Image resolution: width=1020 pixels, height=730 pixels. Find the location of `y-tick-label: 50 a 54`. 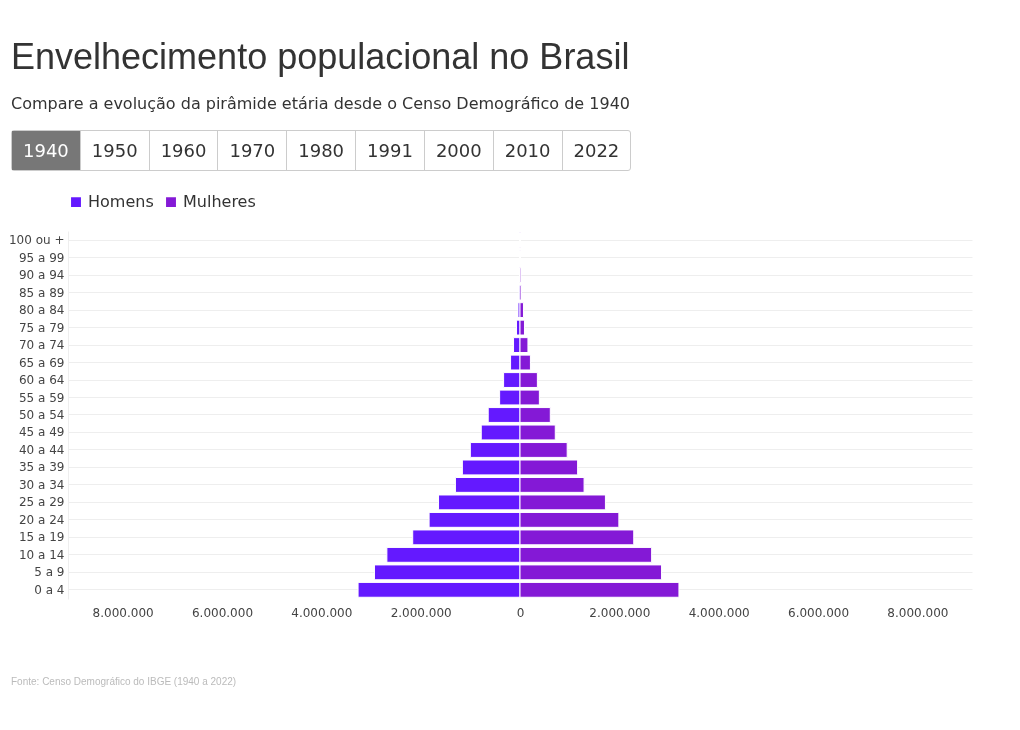

y-tick-label: 50 a 54 is located at coordinates (41, 415).